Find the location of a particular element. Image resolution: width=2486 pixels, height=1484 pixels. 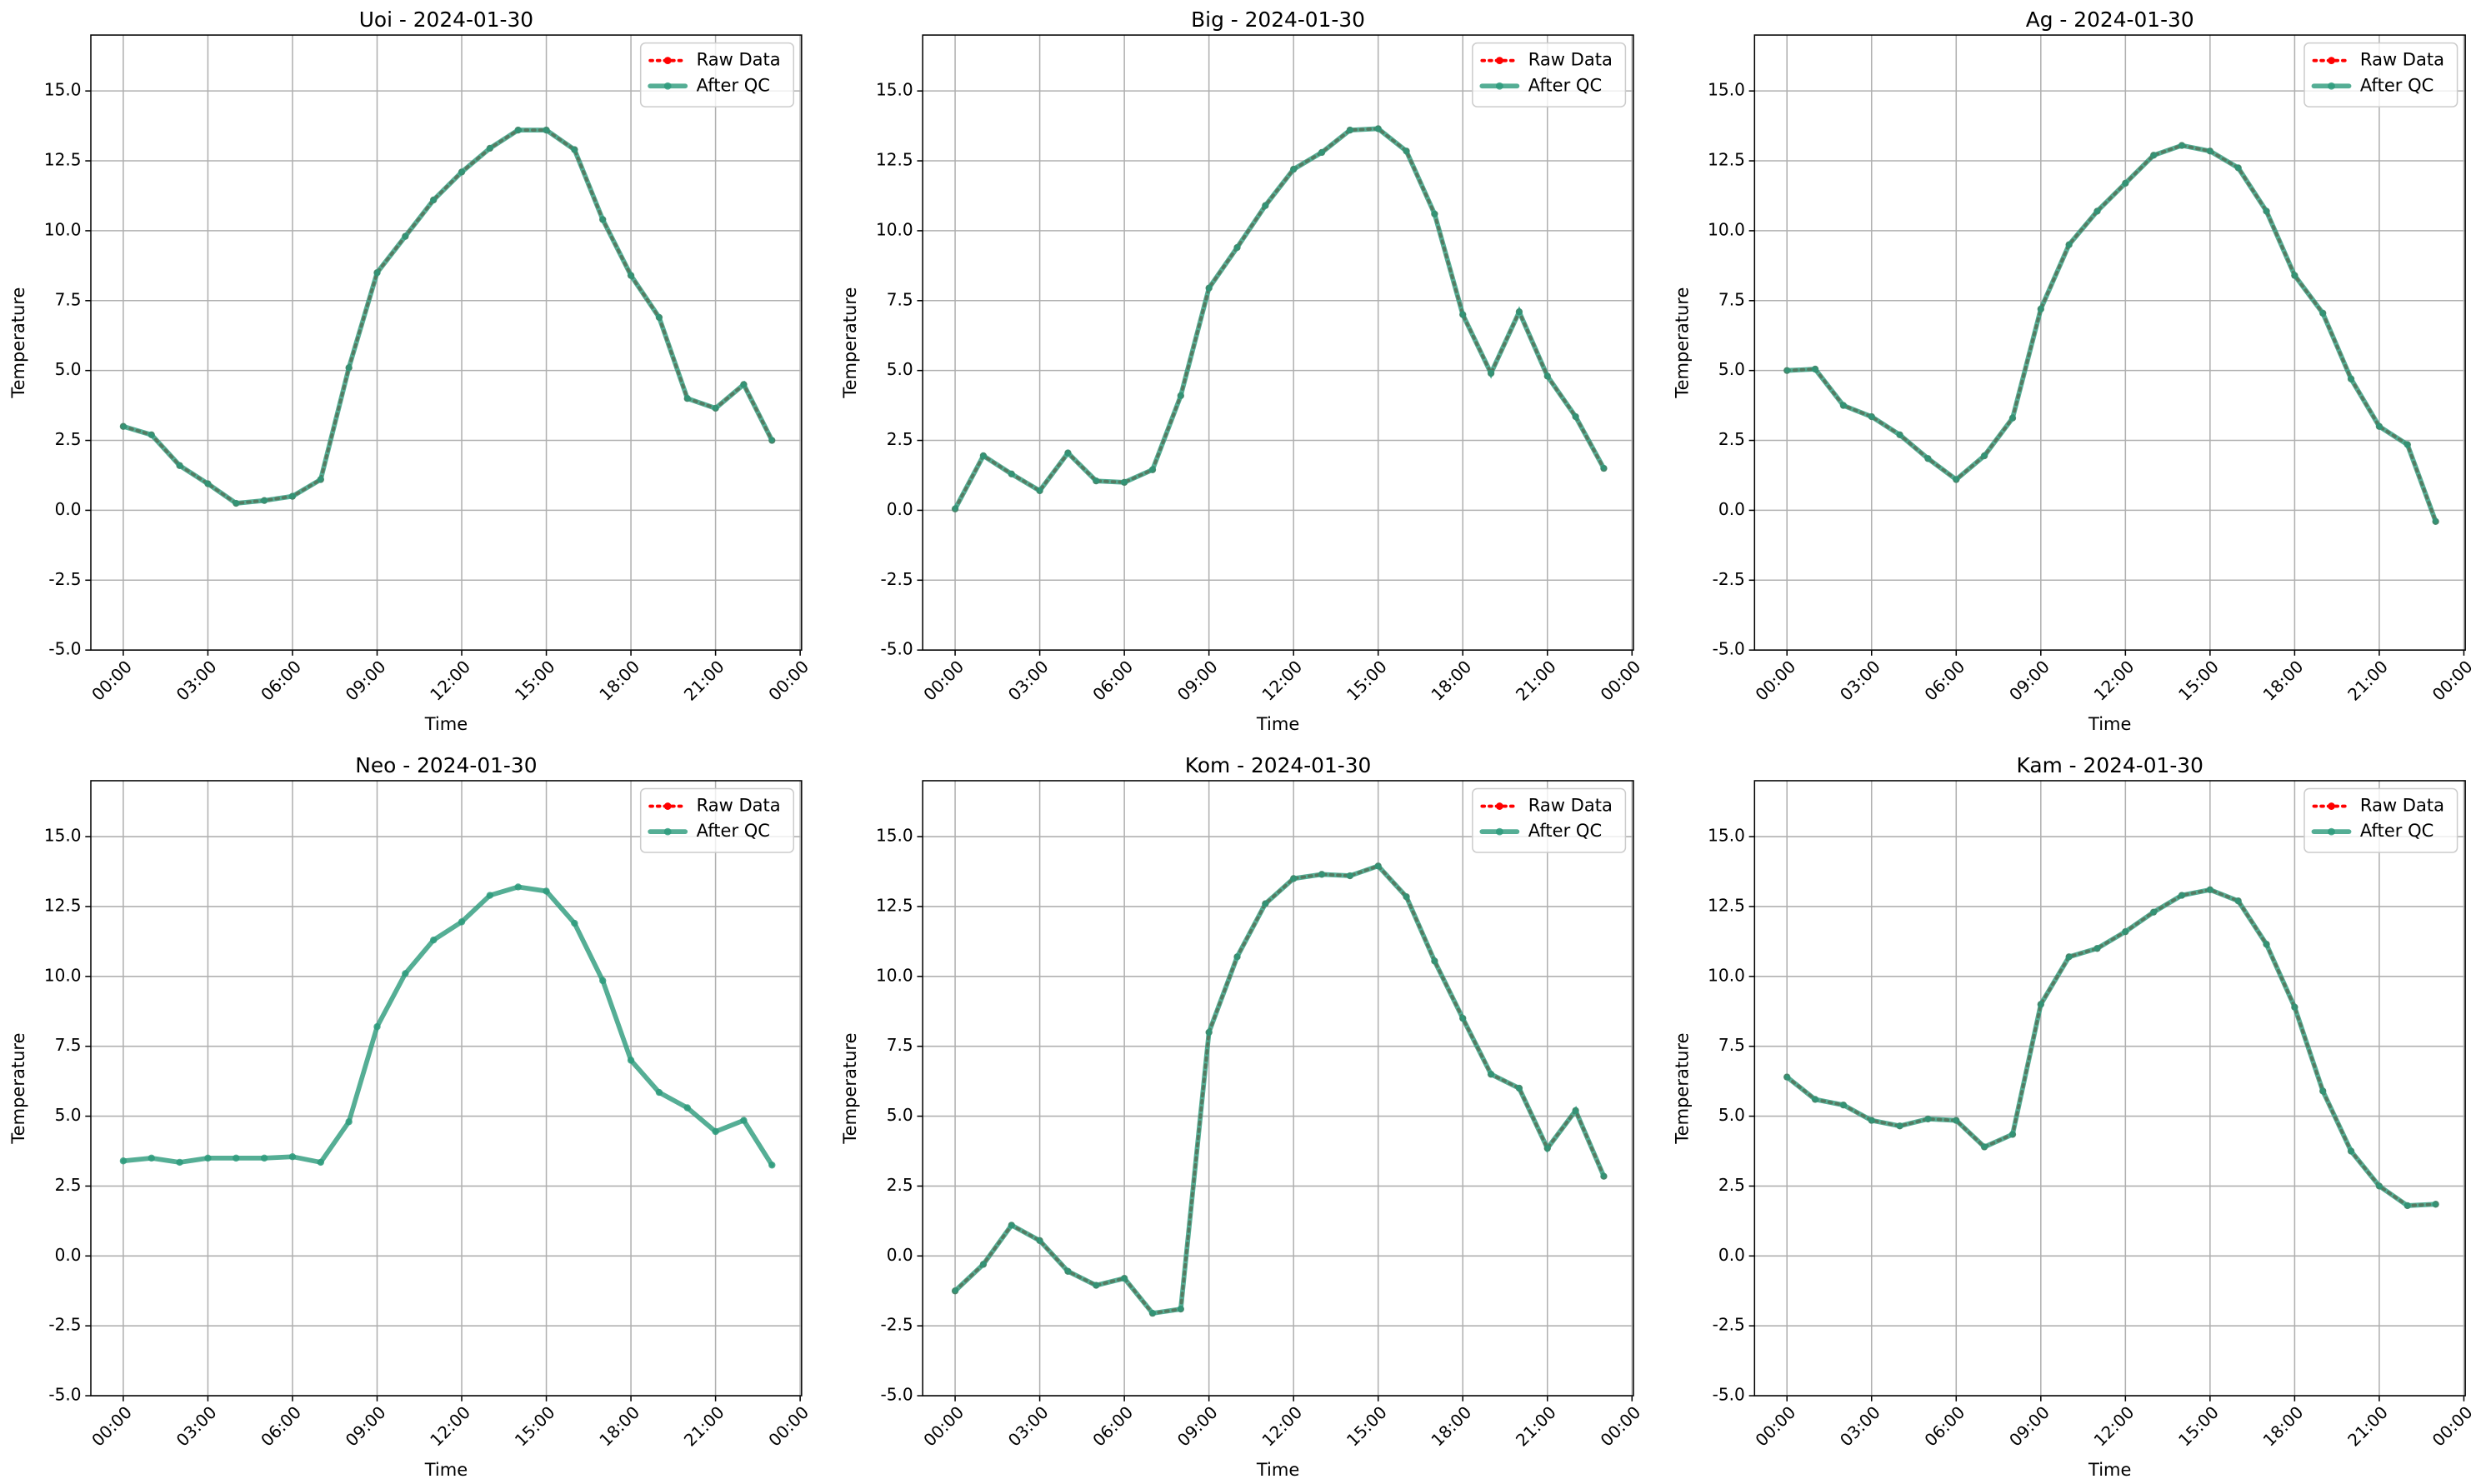

y-tick-label: 2.5 is located at coordinates (69, 1185).